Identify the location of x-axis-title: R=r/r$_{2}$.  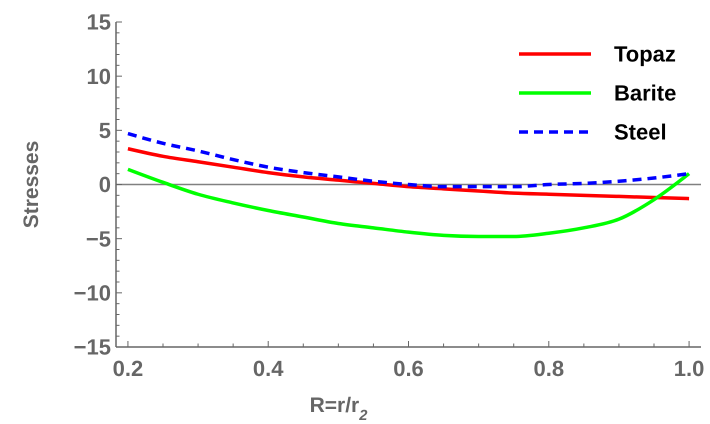
(339, 409).